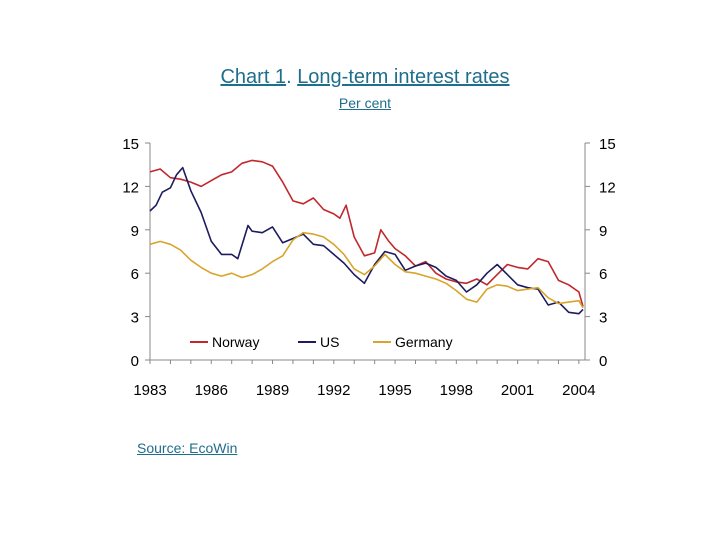  What do you see at coordinates (603, 318) in the screenshot?
I see `y-tick-label-right: 3` at bounding box center [603, 318].